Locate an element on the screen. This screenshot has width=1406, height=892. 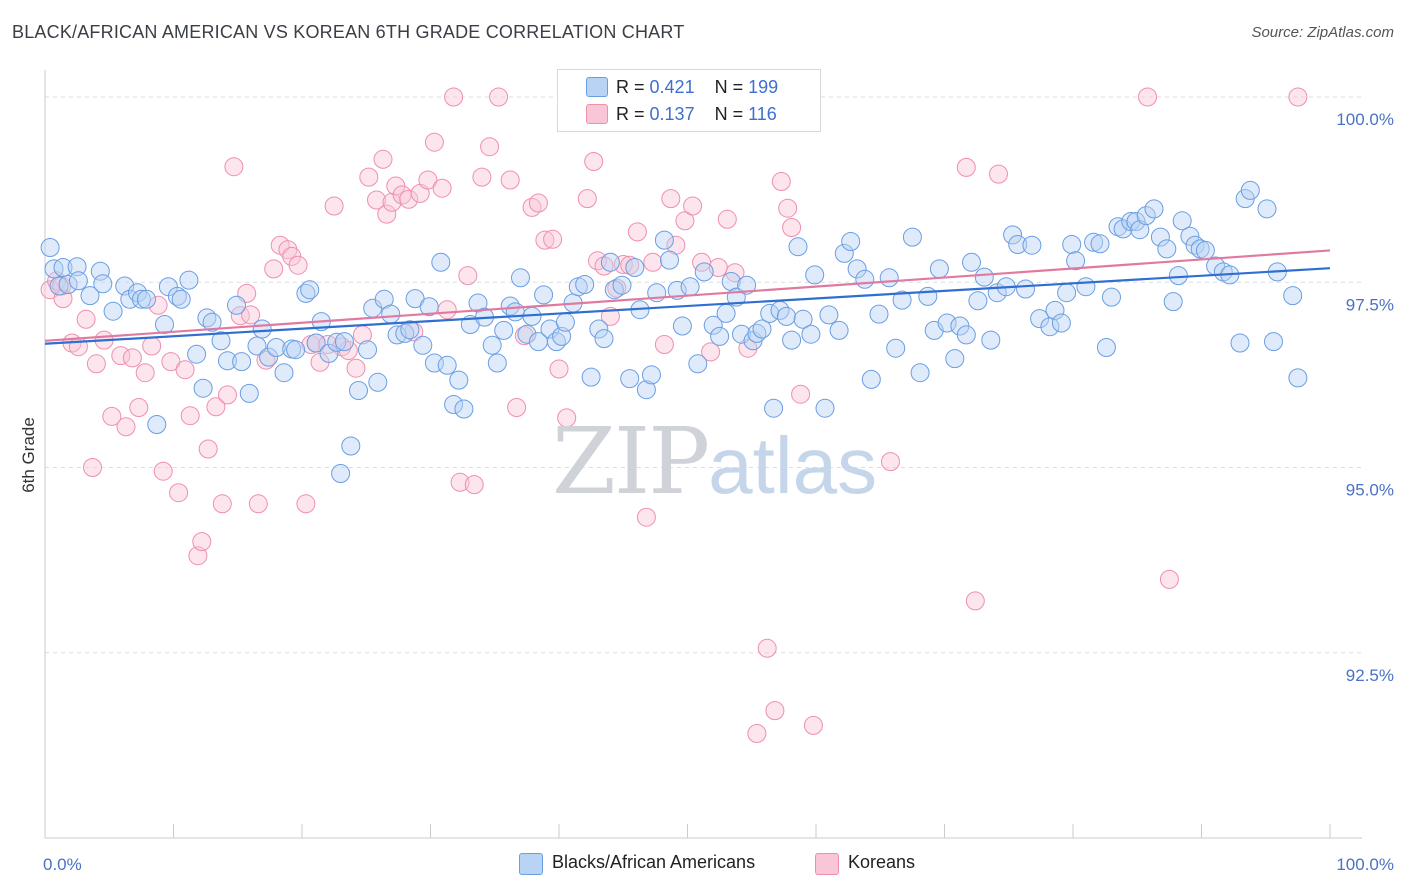
series-swatch-pink is located at coordinates (827, 864).